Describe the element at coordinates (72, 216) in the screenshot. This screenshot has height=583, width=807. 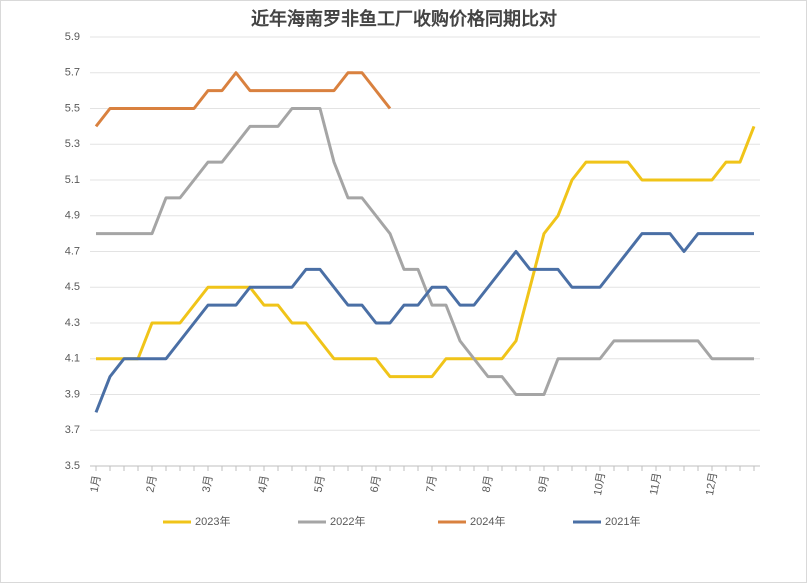
I see `y-tick-label: 4.9` at that location.